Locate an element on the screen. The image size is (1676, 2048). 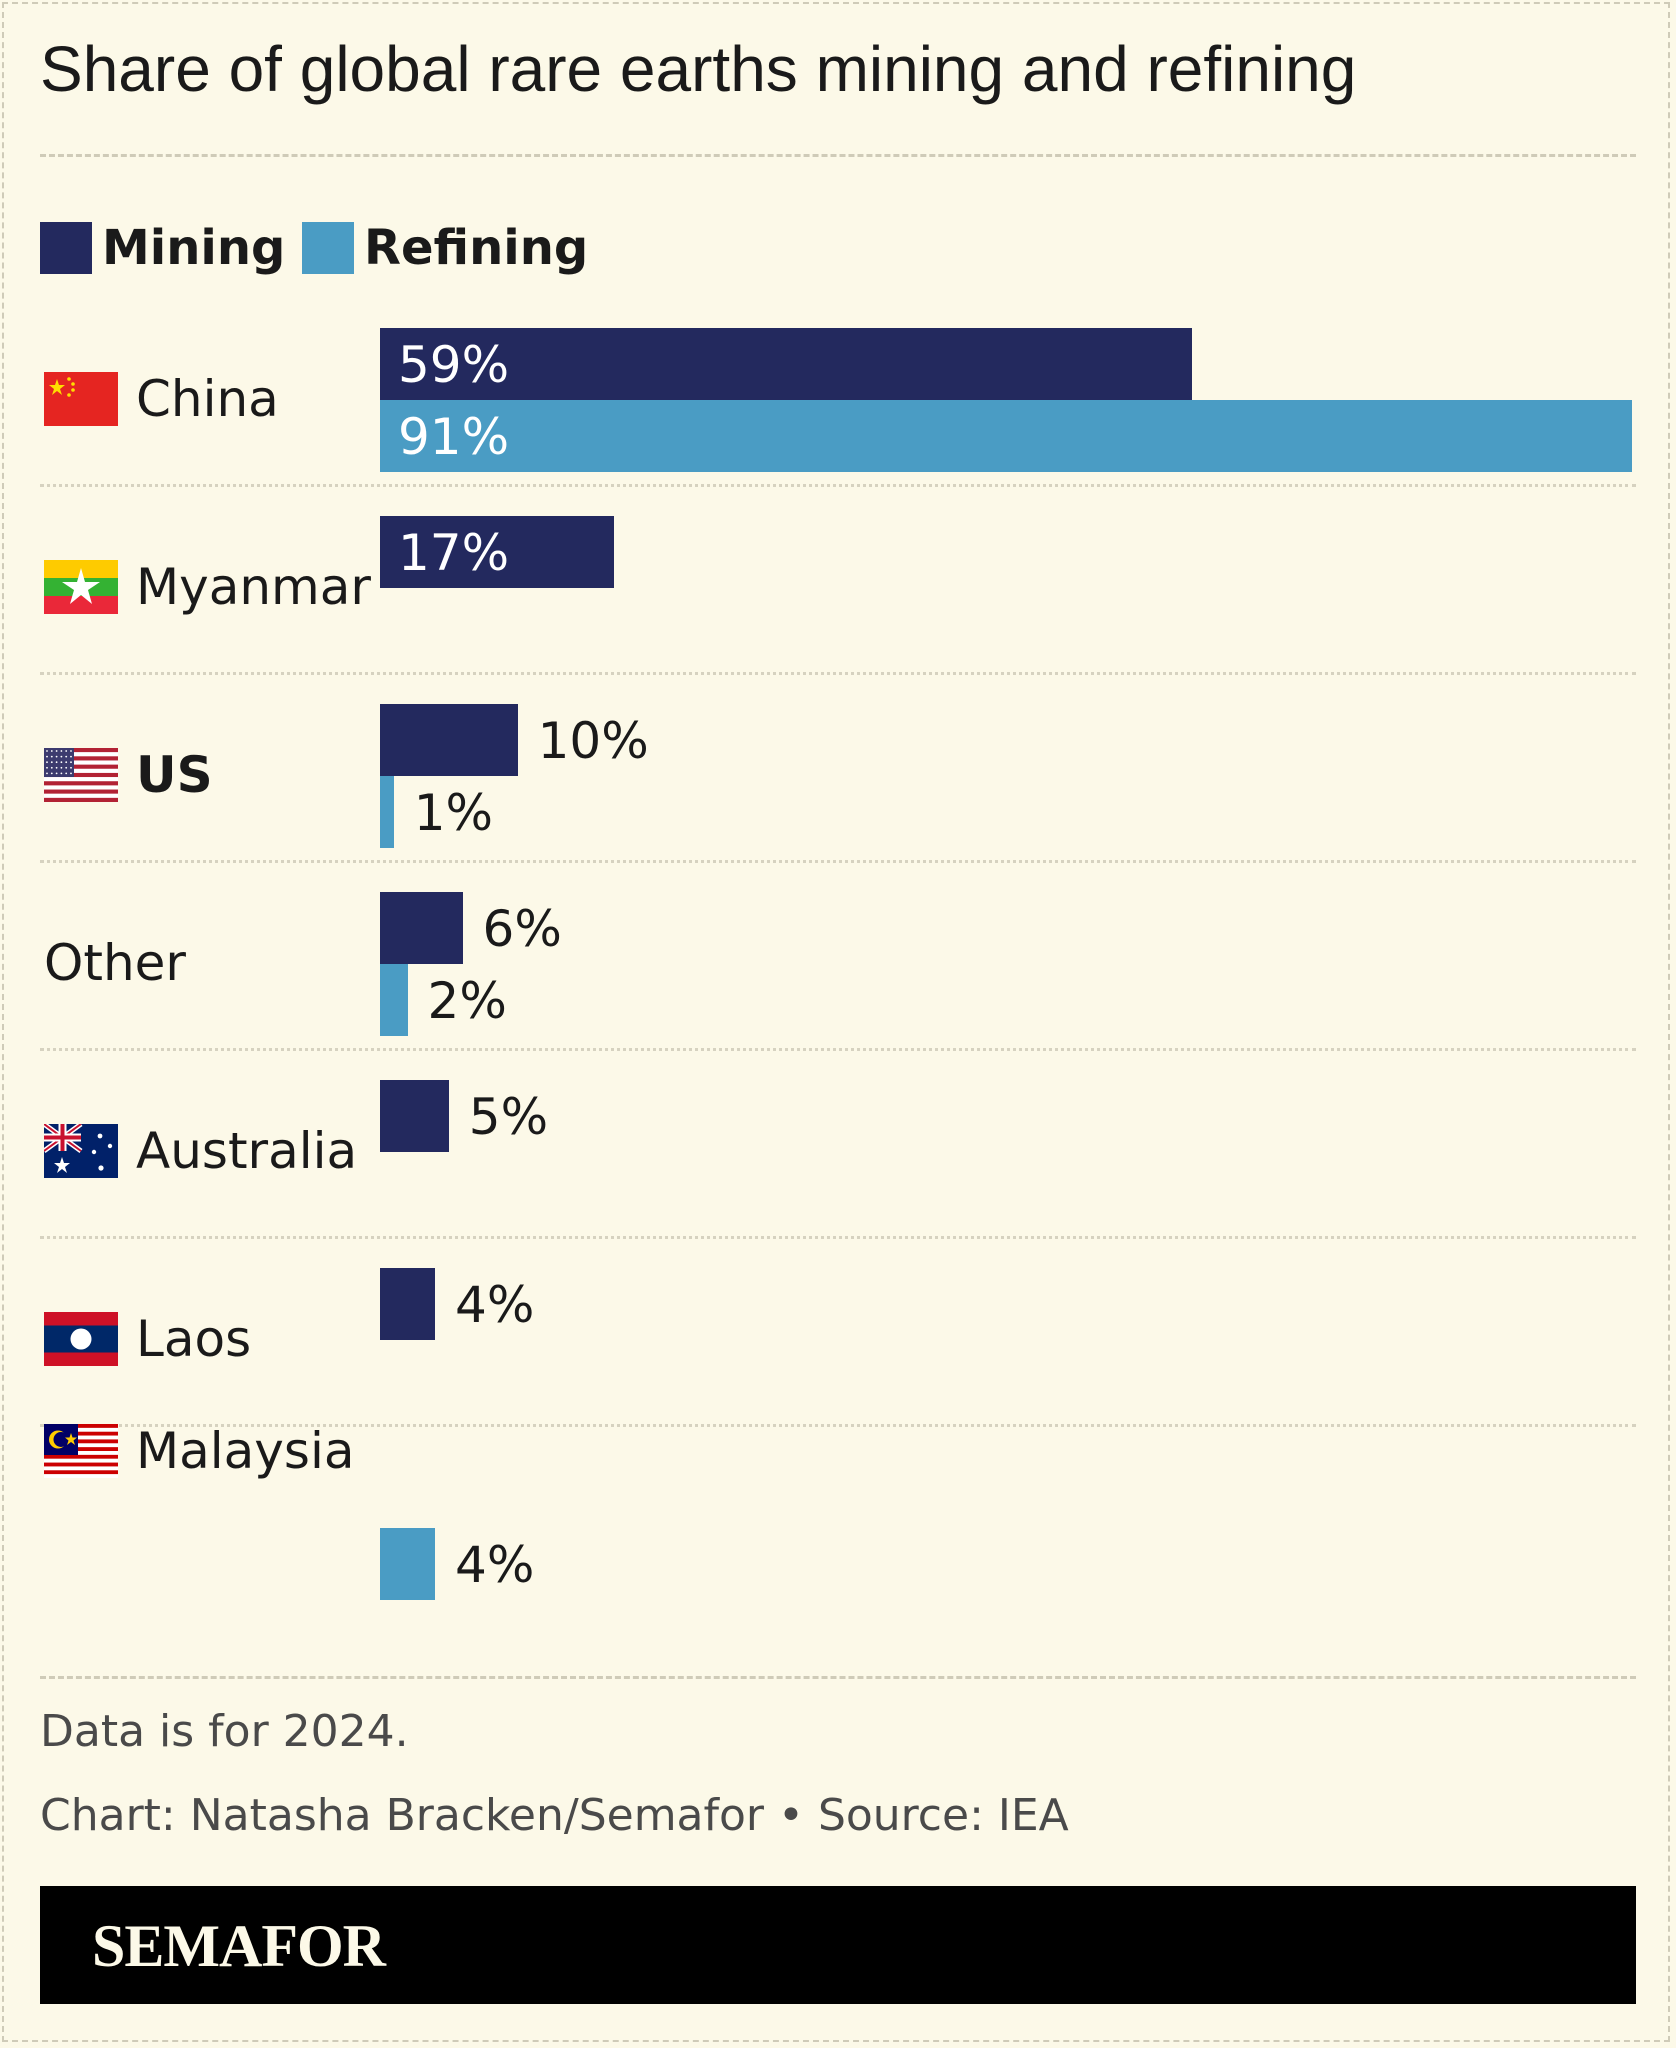
value-label-other-mining: 6% is located at coordinates (522, 929).